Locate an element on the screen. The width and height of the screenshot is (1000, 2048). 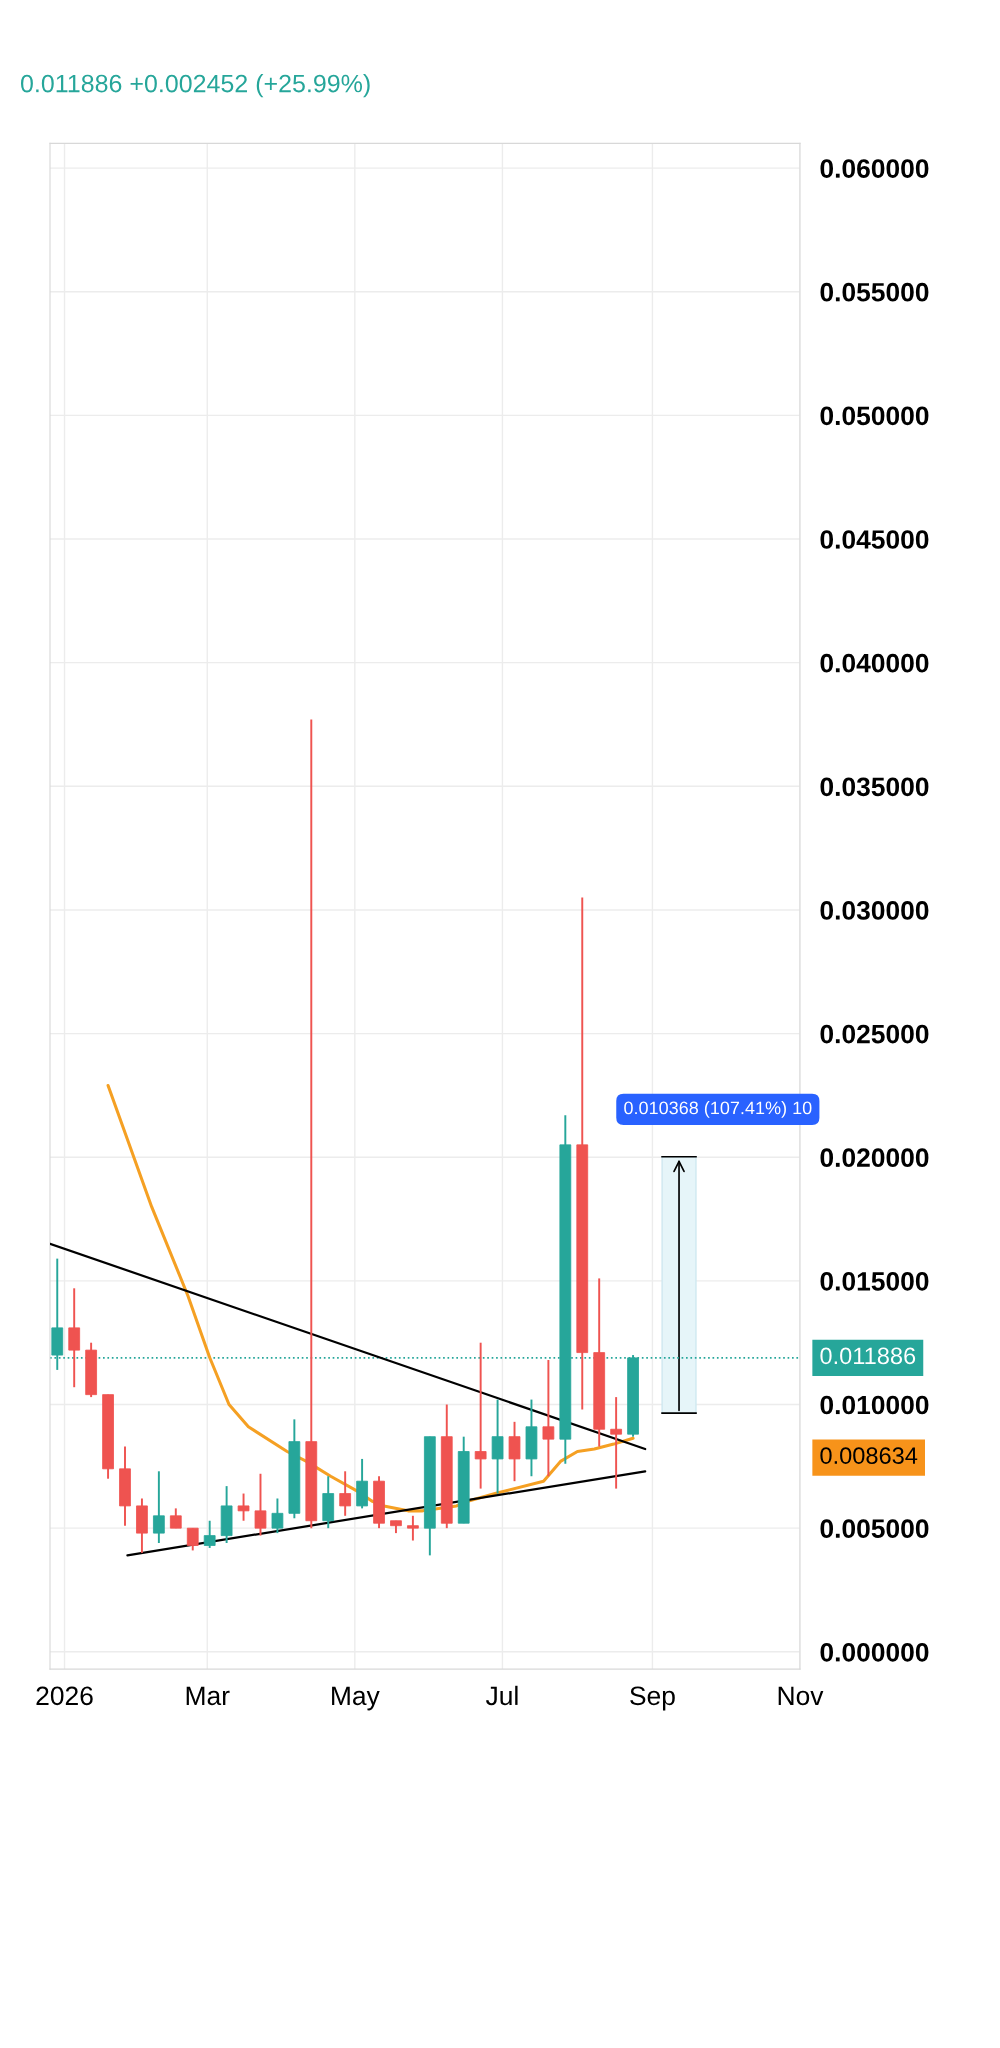
y-tick-label: 0.055000 is located at coordinates (874, 292).